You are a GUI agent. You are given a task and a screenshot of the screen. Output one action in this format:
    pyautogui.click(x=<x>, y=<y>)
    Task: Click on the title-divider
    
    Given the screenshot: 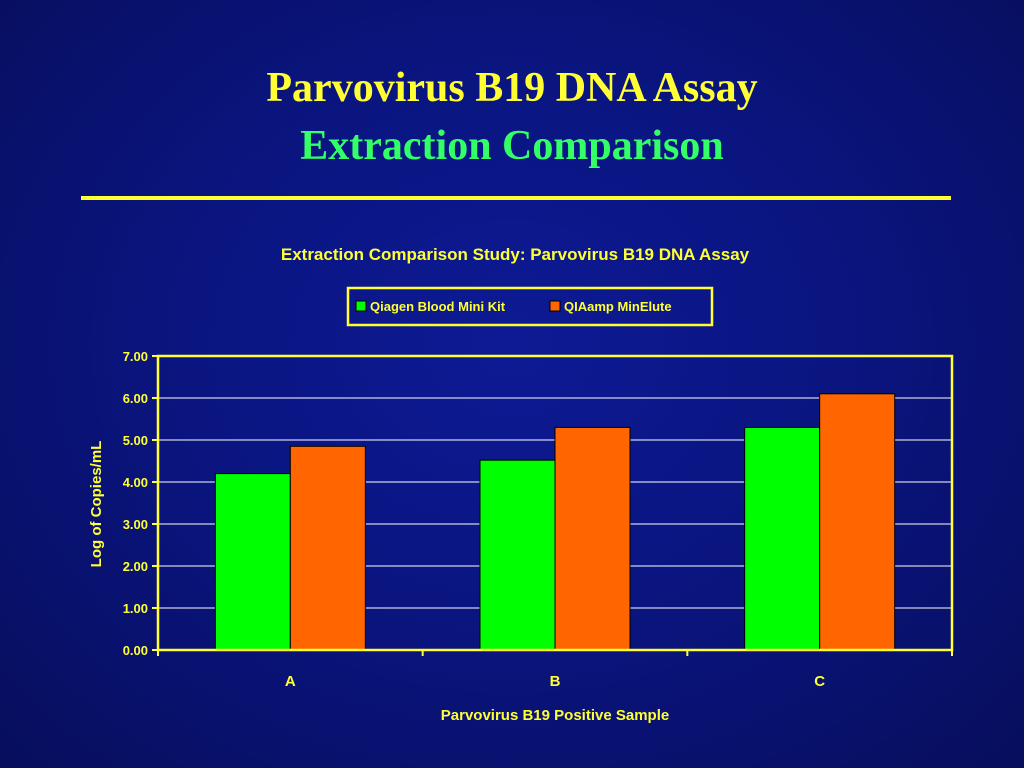 What is the action you would take?
    pyautogui.click(x=516, y=198)
    